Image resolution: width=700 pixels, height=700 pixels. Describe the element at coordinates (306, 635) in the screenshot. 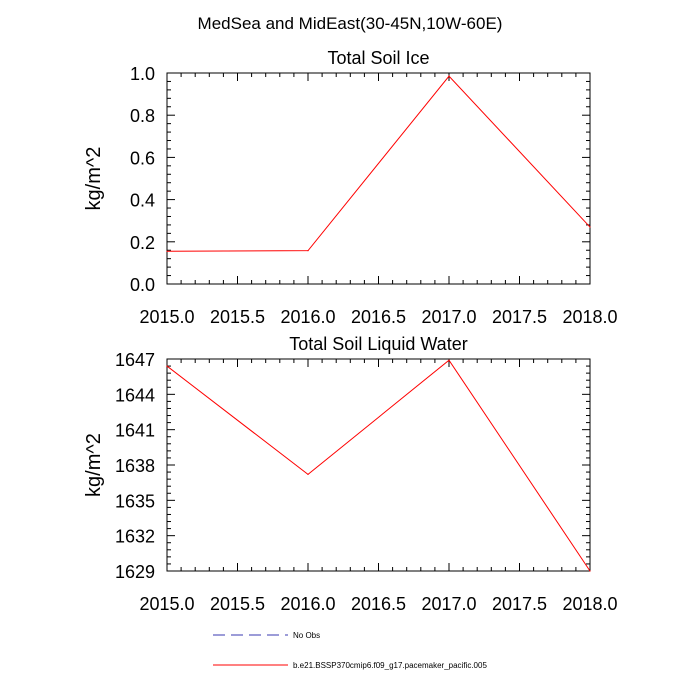

I see `legend-label-no-obs: No Obs` at that location.